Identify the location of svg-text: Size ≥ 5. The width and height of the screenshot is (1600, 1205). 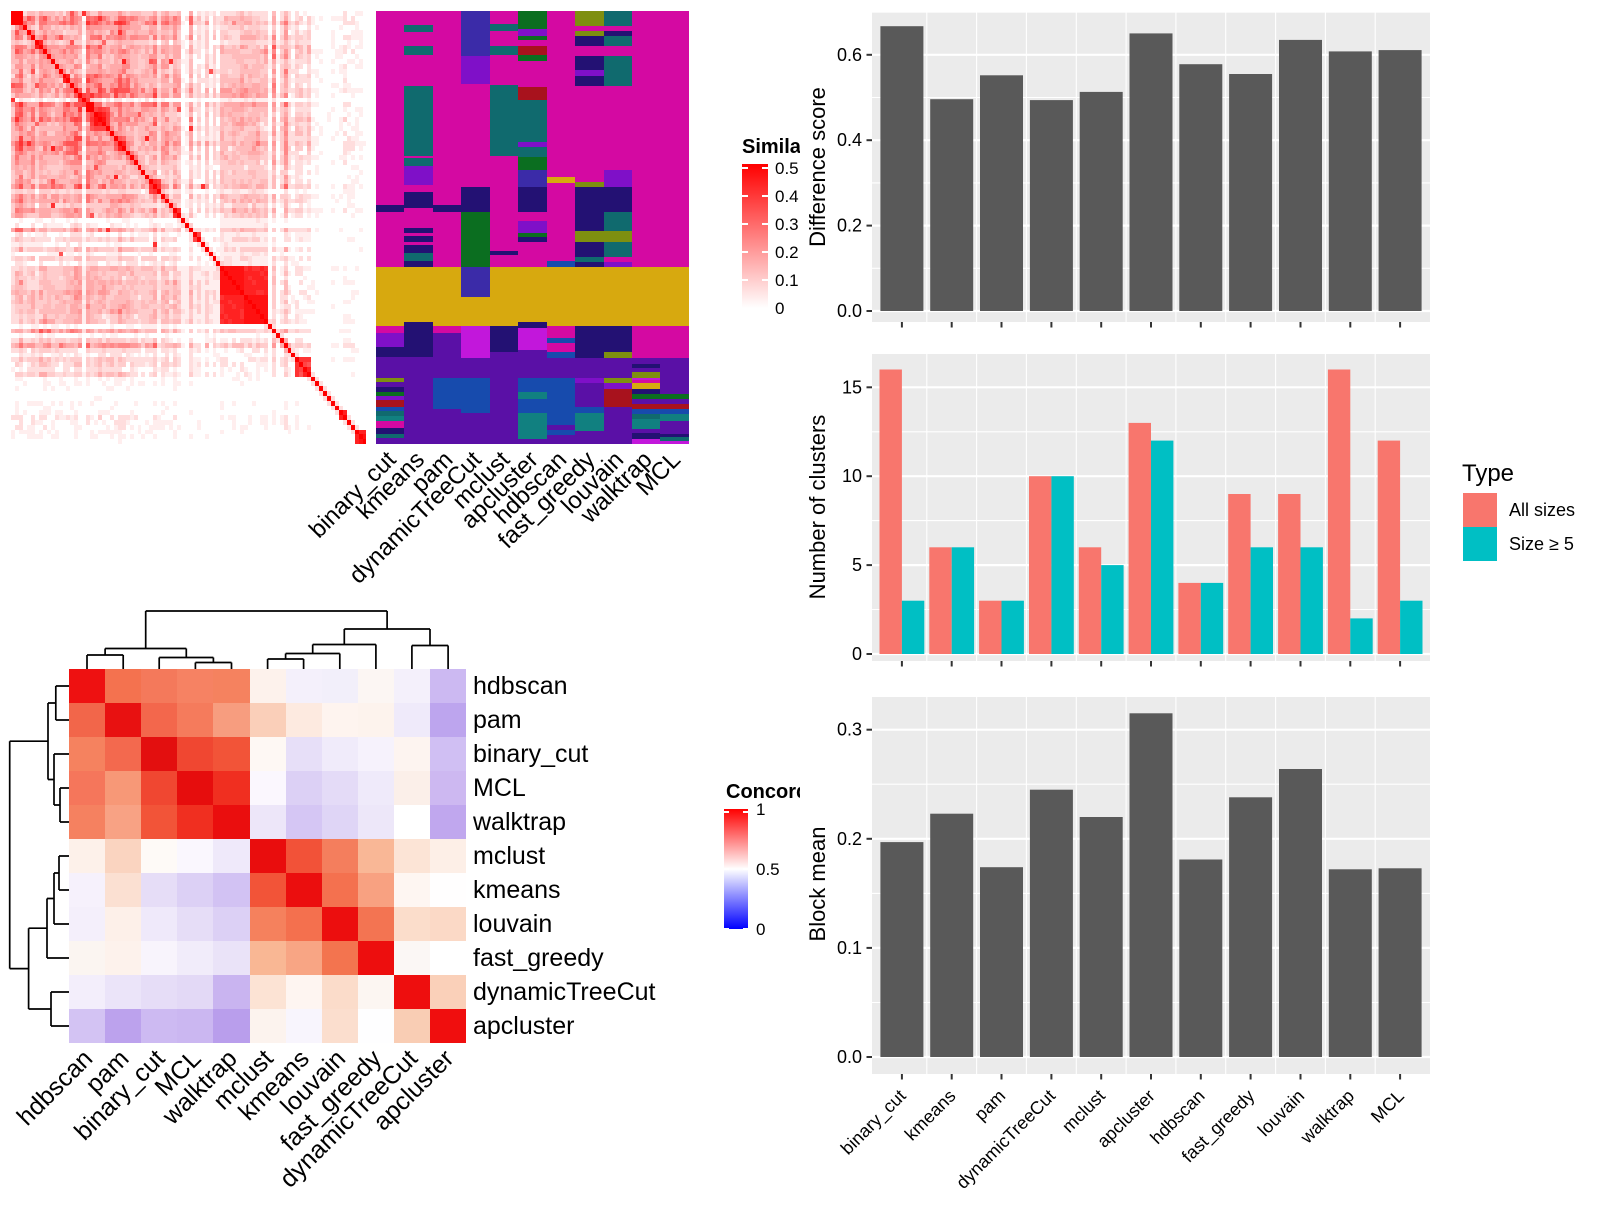
(1541, 544).